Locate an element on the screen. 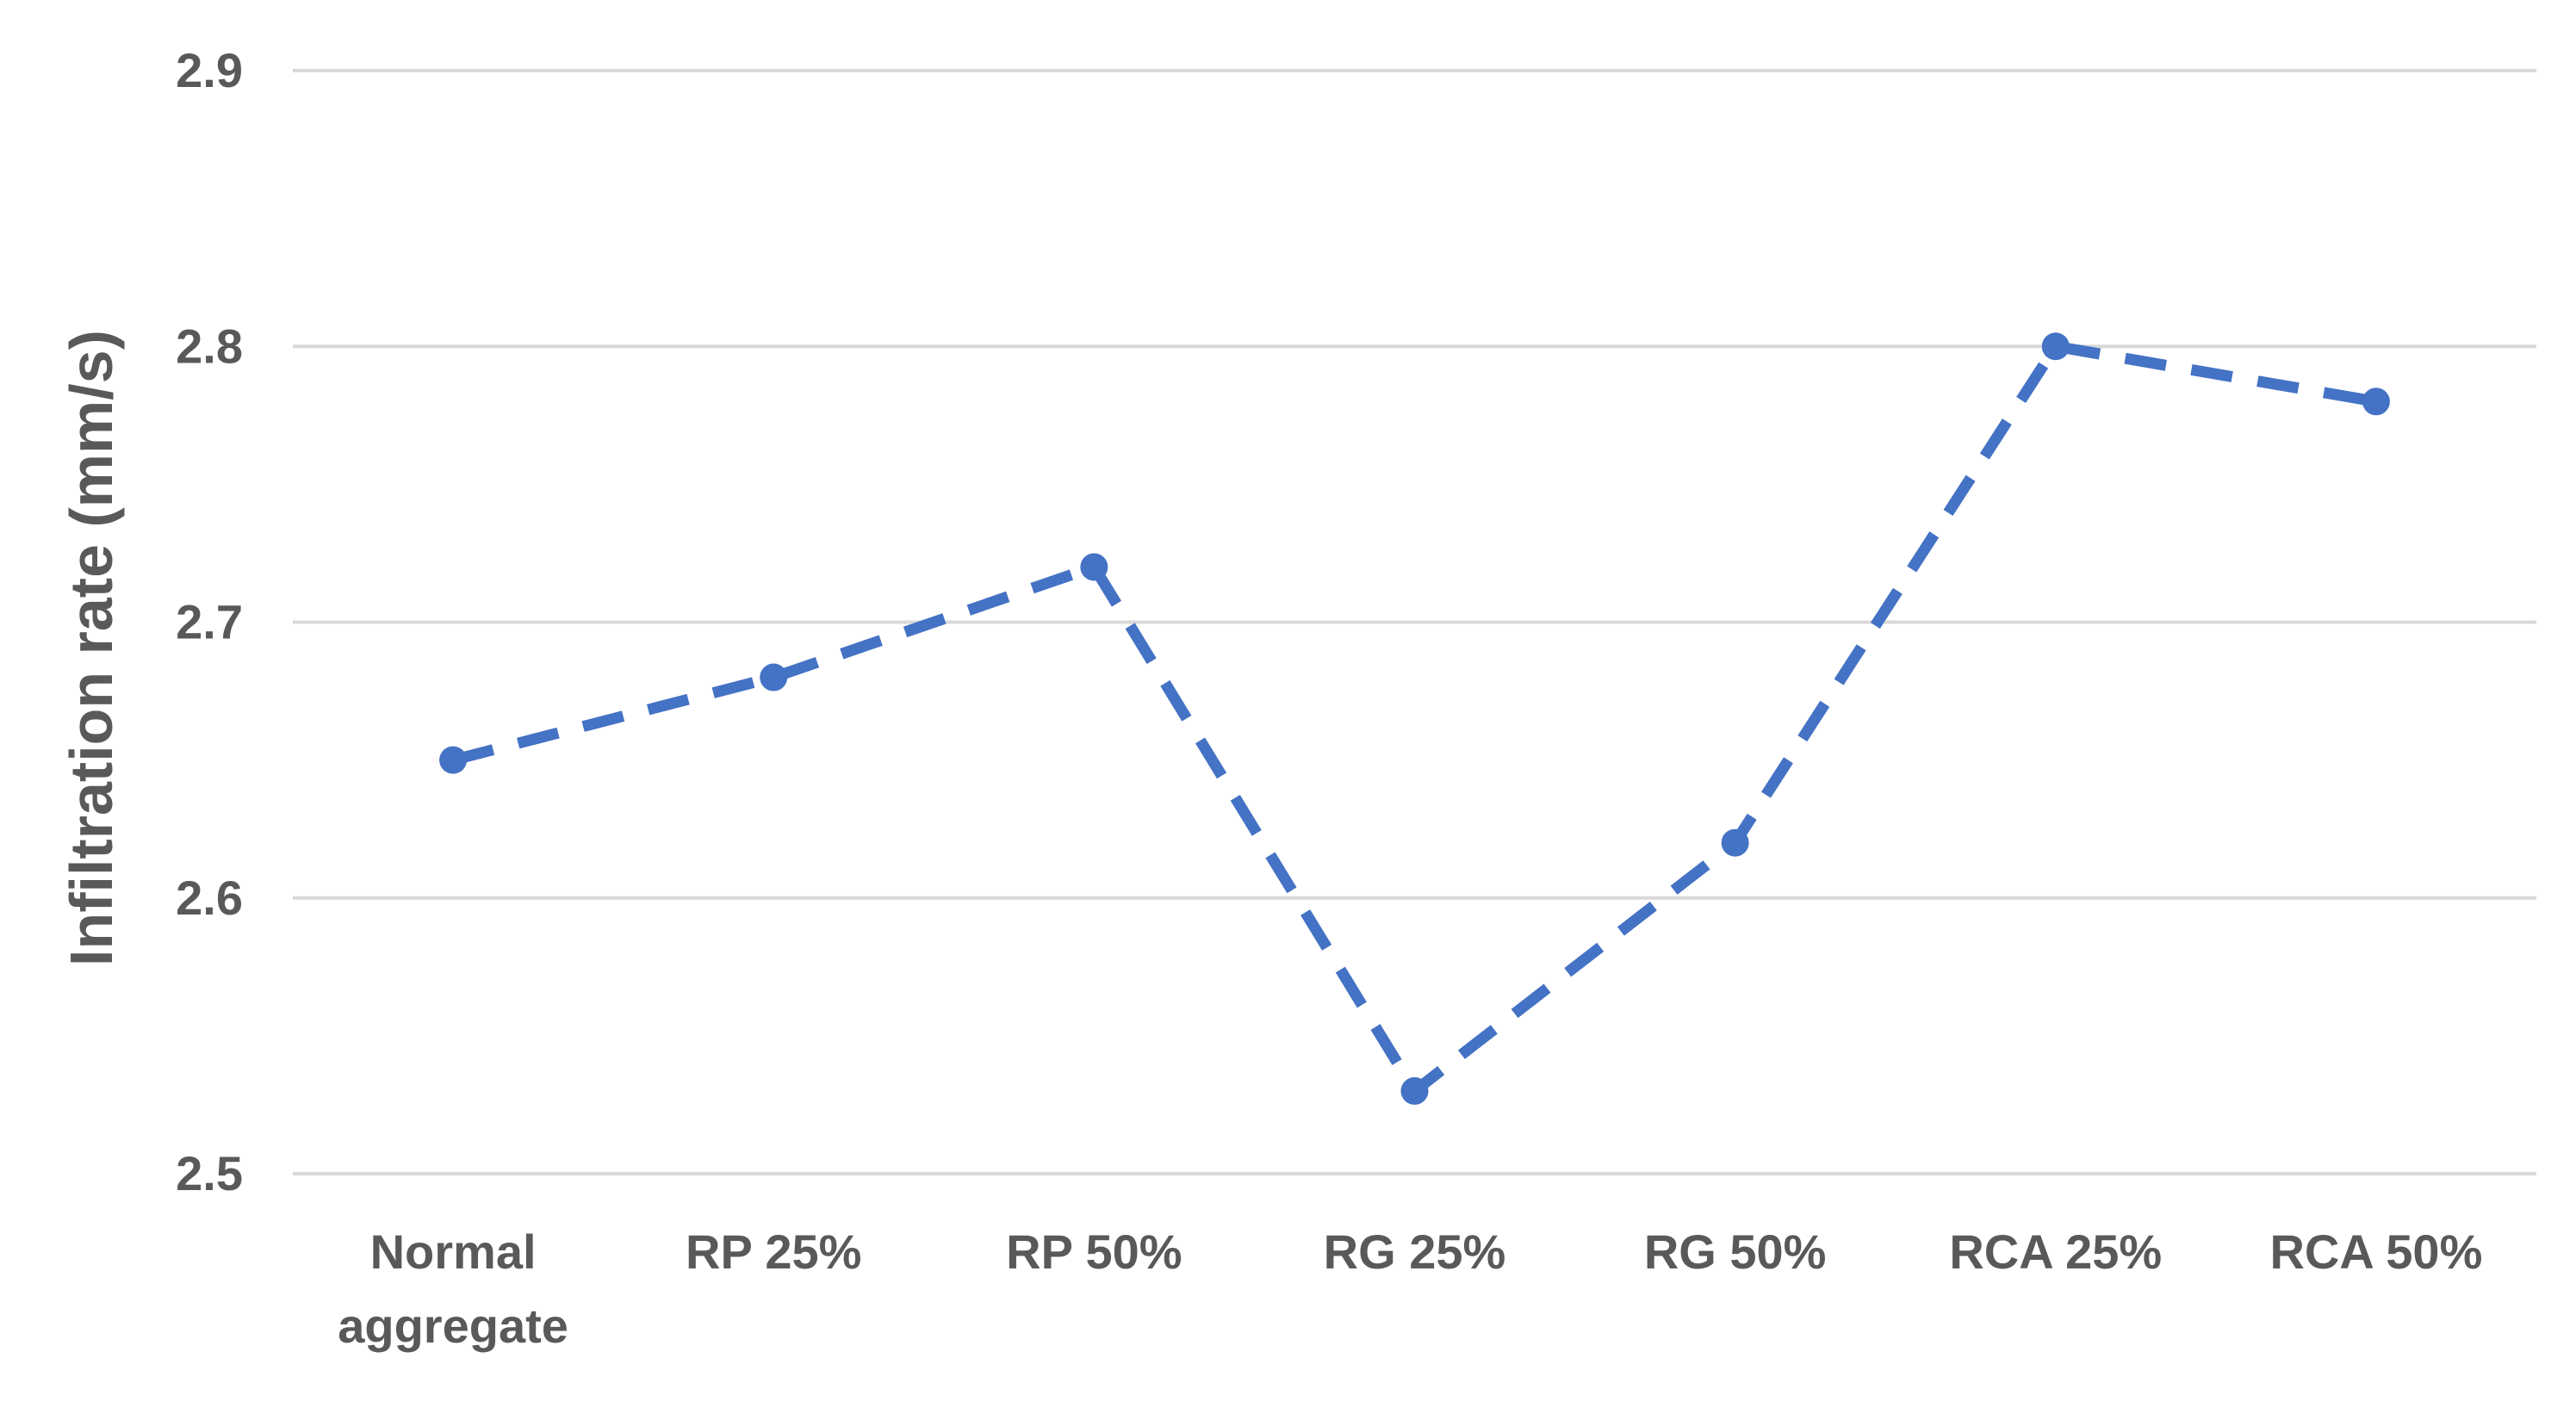 The width and height of the screenshot is (2576, 1420). x-tick-label: RP 25% is located at coordinates (773, 1252).